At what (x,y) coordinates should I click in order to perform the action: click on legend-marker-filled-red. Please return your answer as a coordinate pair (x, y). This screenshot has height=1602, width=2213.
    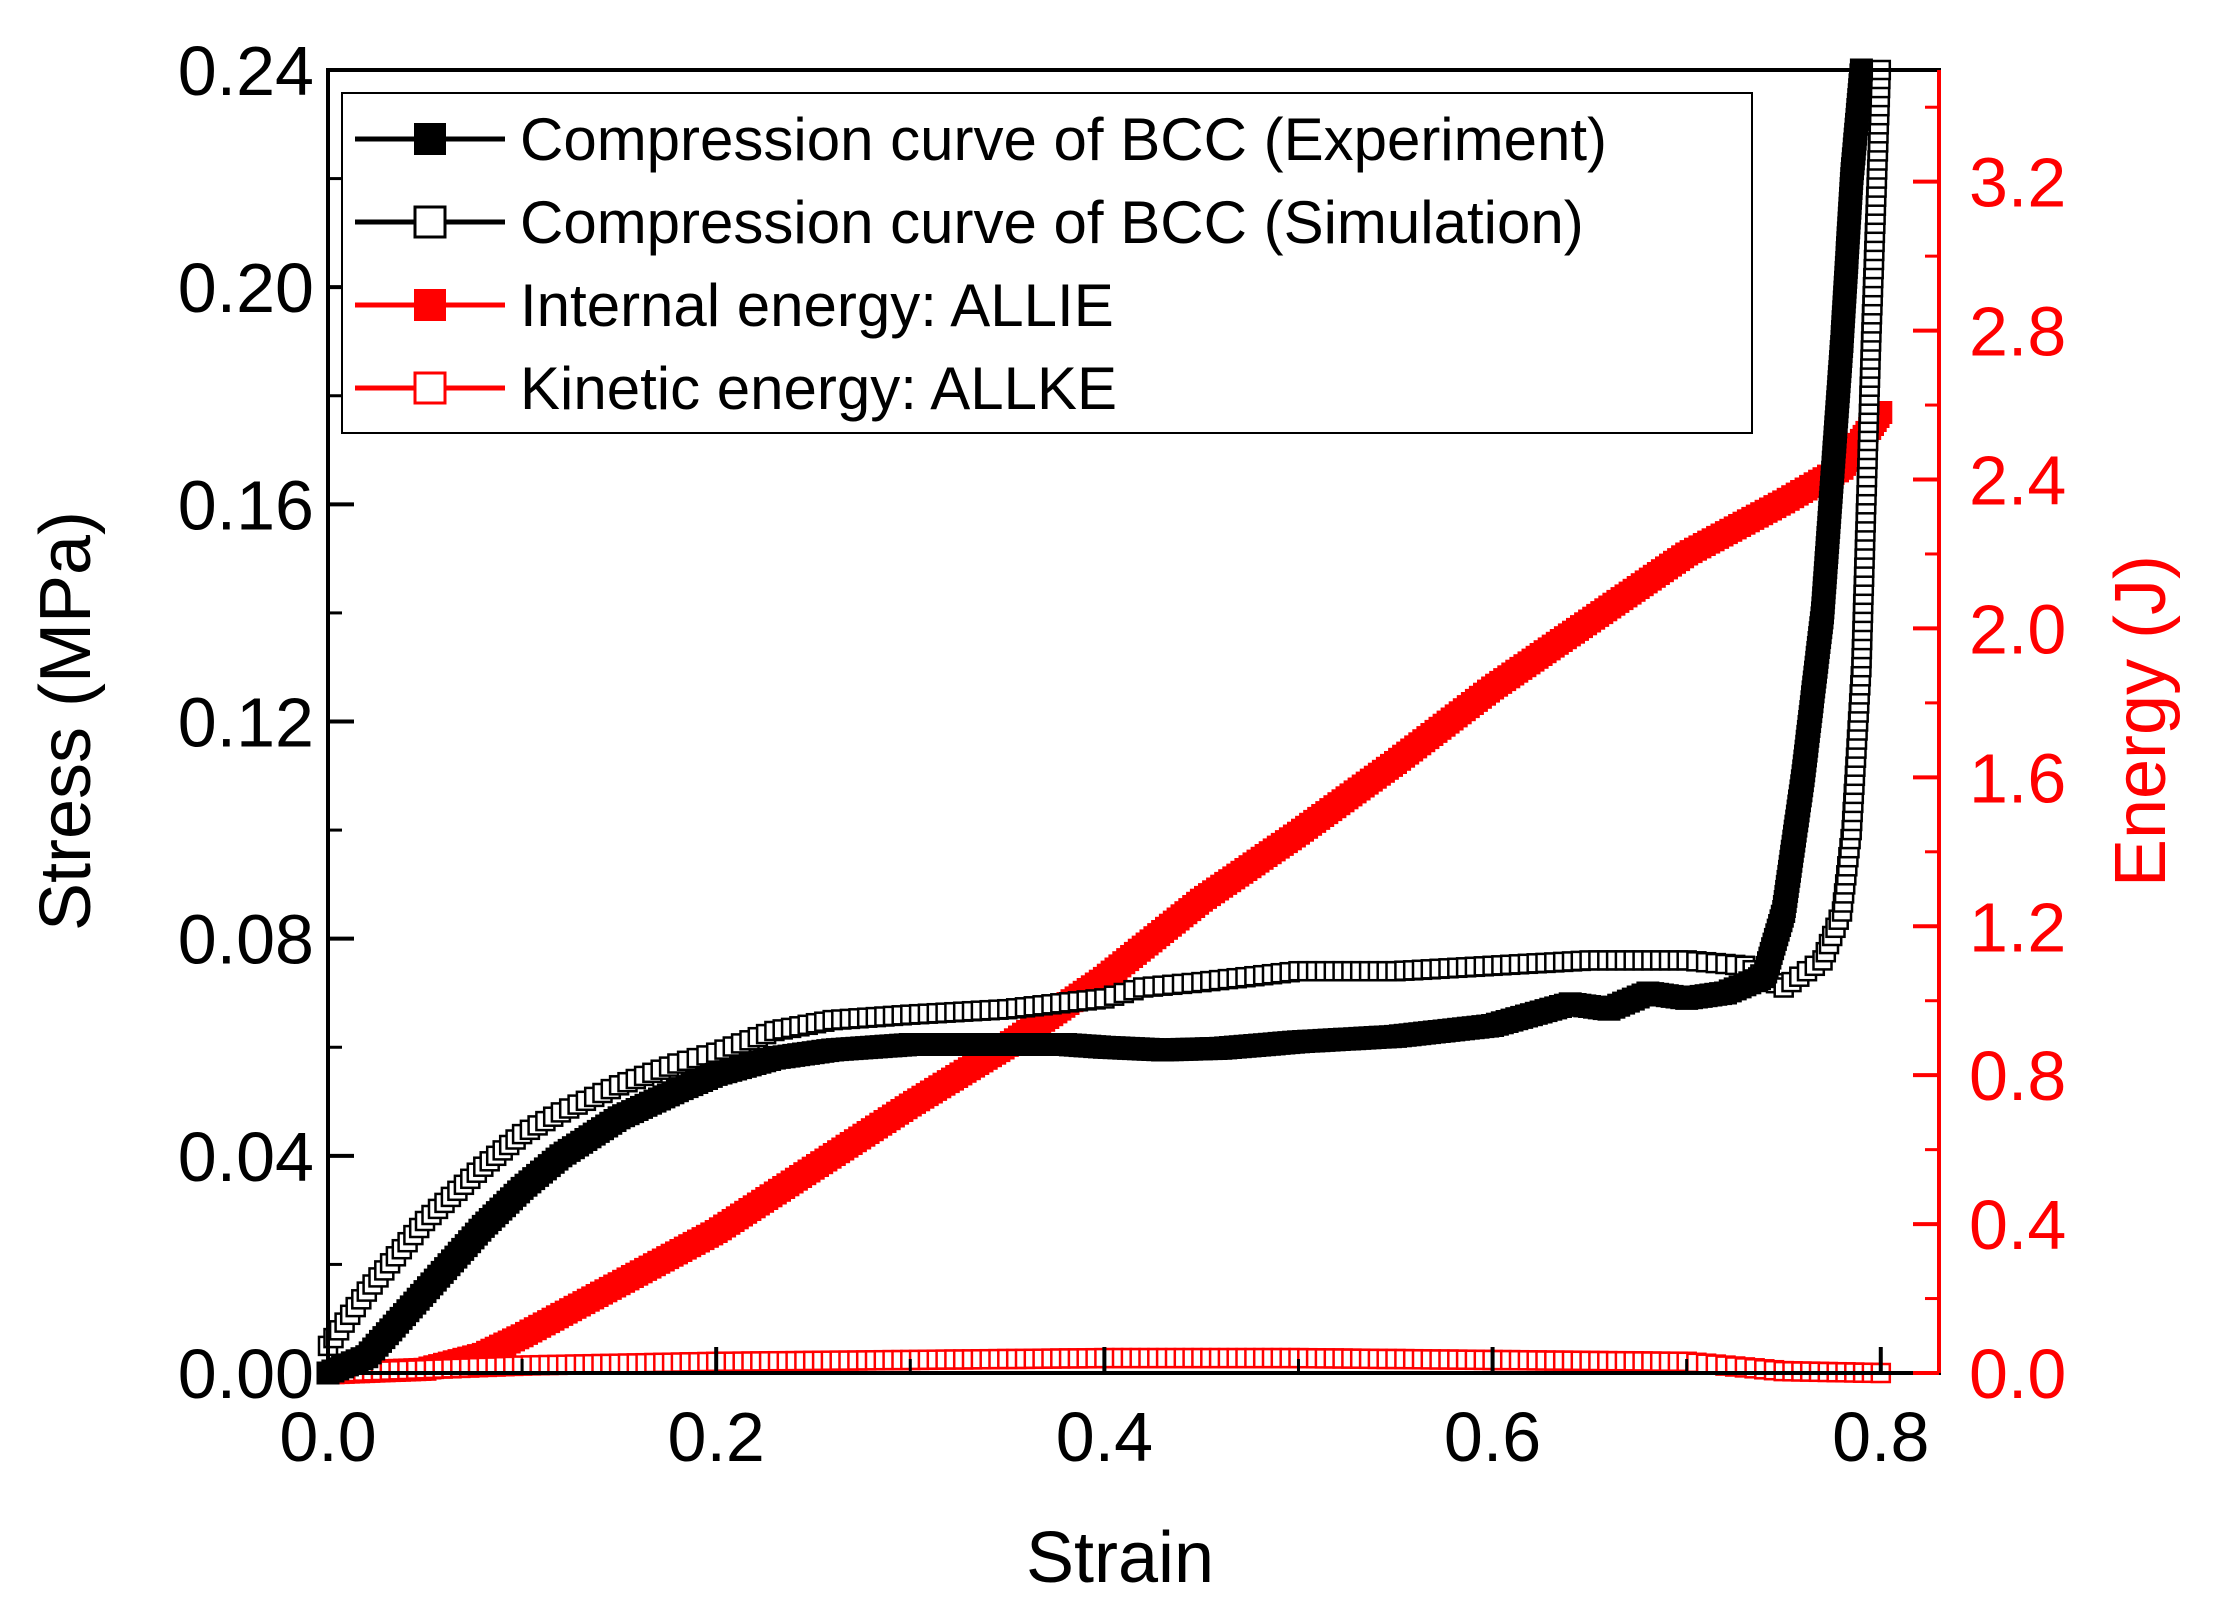
    Looking at the image, I should click on (430, 305).